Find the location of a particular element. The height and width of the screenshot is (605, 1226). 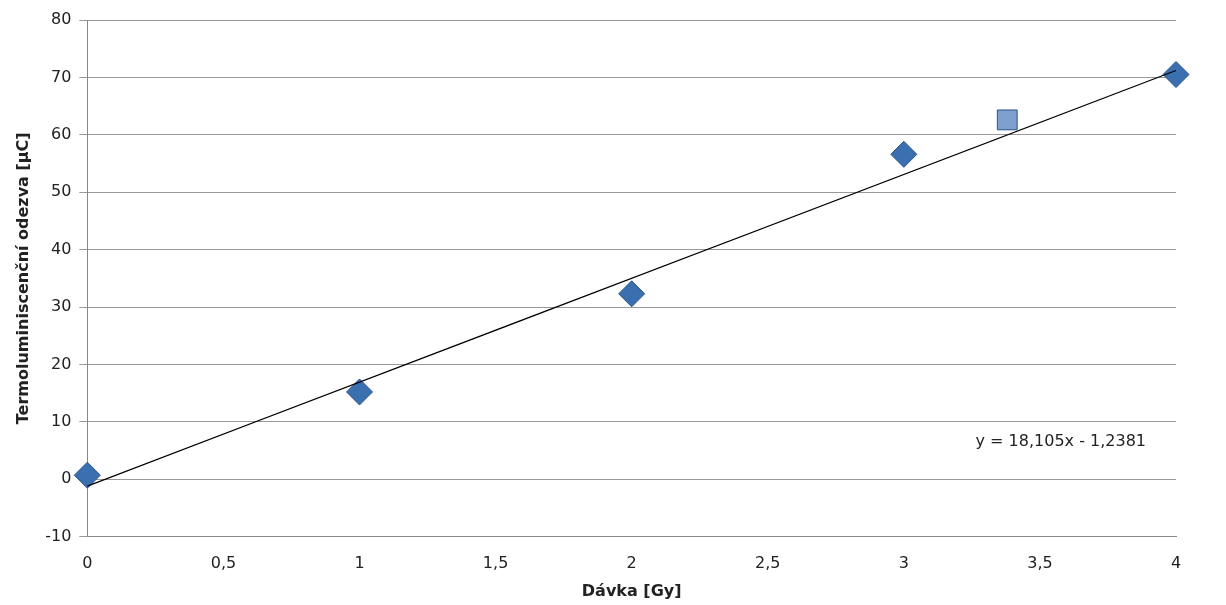

y-tick-label: -10 is located at coordinates (58, 535).